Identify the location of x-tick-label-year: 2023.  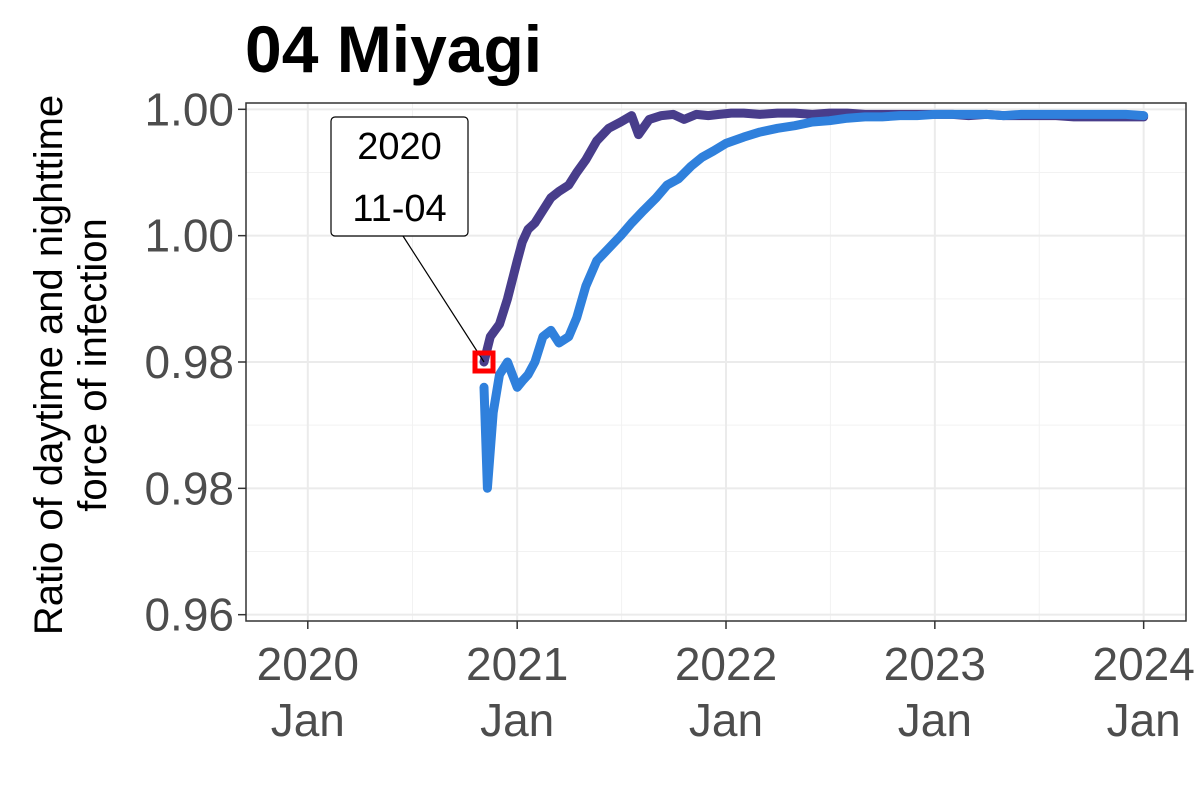
(935, 664).